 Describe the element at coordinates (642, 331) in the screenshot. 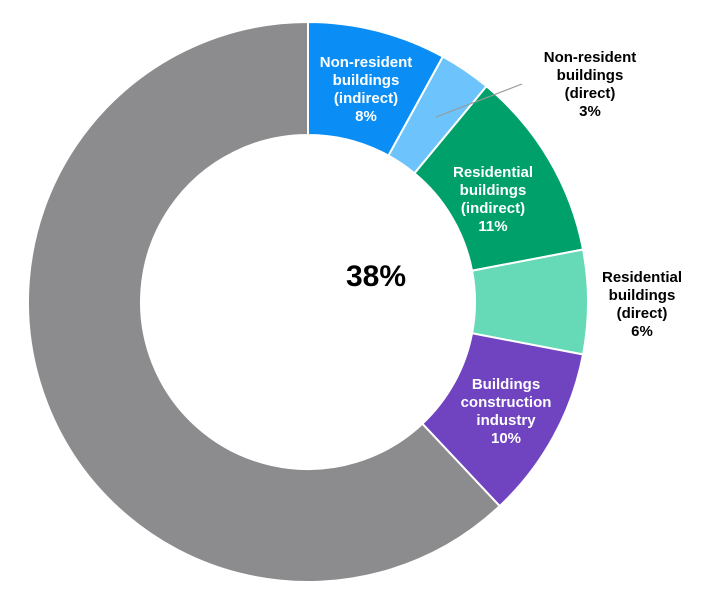

I see `value-label: 6%` at that location.